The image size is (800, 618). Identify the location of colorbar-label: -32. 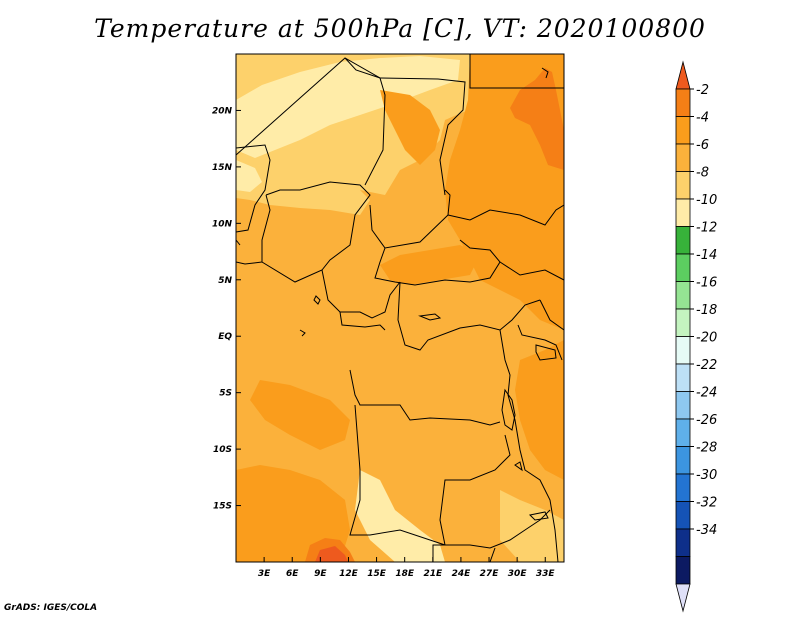
(706, 503).